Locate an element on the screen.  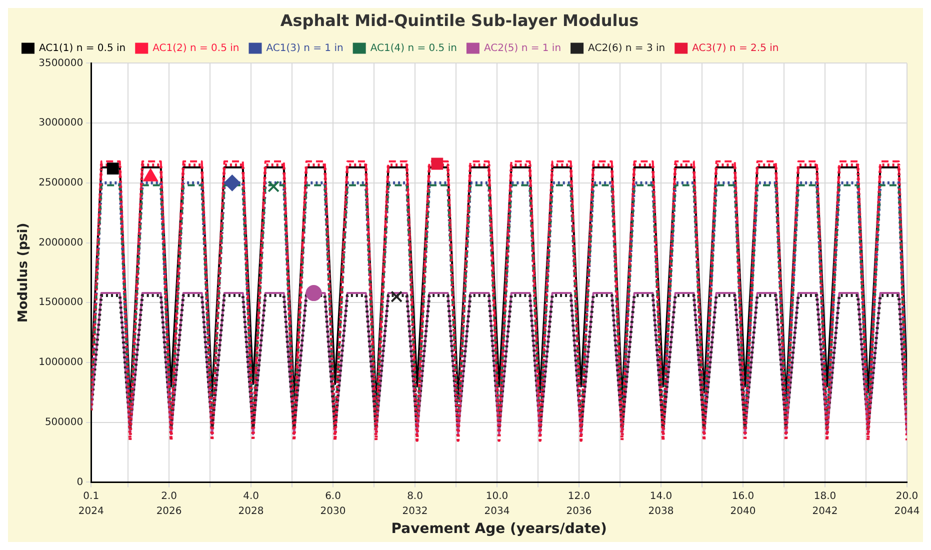
x-tick-label: 16.0 is located at coordinates (743, 496).